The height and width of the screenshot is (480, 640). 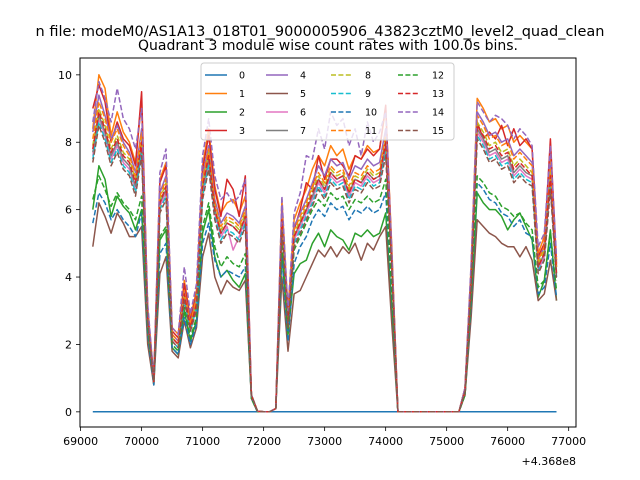 What do you see at coordinates (141, 441) in the screenshot?
I see `x-tick-label: 70000` at bounding box center [141, 441].